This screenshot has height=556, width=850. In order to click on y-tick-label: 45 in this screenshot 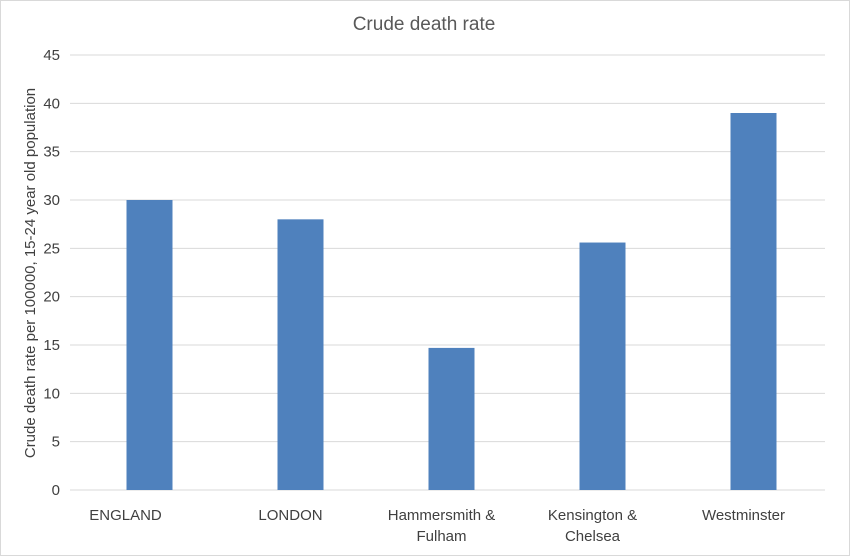, I will do `click(51, 55)`.